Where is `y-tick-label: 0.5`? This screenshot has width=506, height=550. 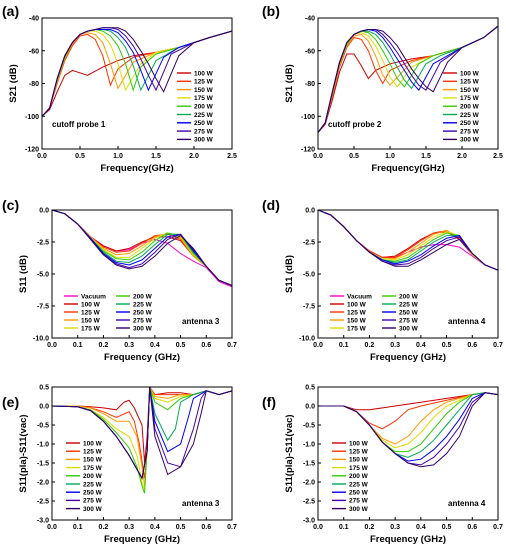 y-tick-label: 0.5 is located at coordinates (44, 388).